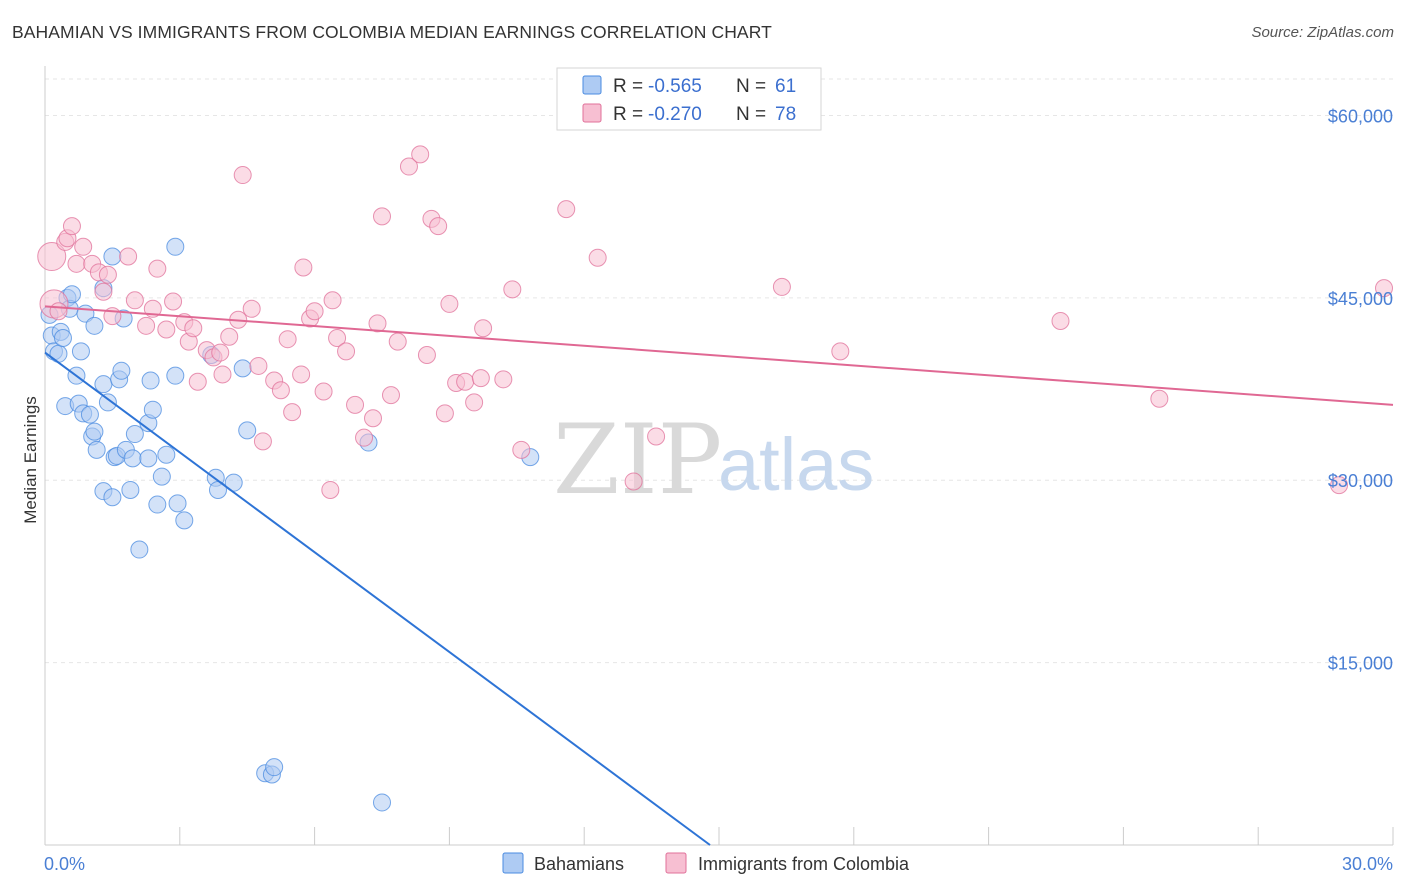 The width and height of the screenshot is (1406, 892). Describe the element at coordinates (64, 864) in the screenshot. I see `x-tick-label-min: 0.0%` at that location.